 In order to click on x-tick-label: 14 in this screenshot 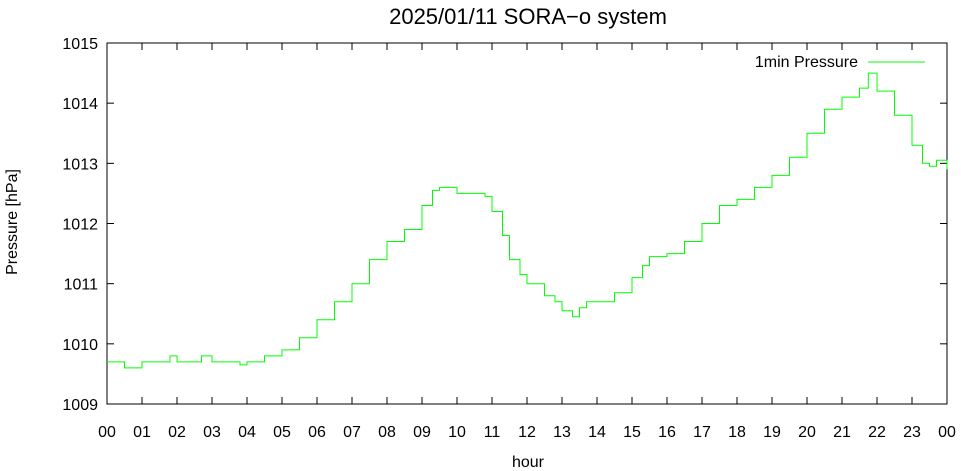, I will do `click(597, 432)`.